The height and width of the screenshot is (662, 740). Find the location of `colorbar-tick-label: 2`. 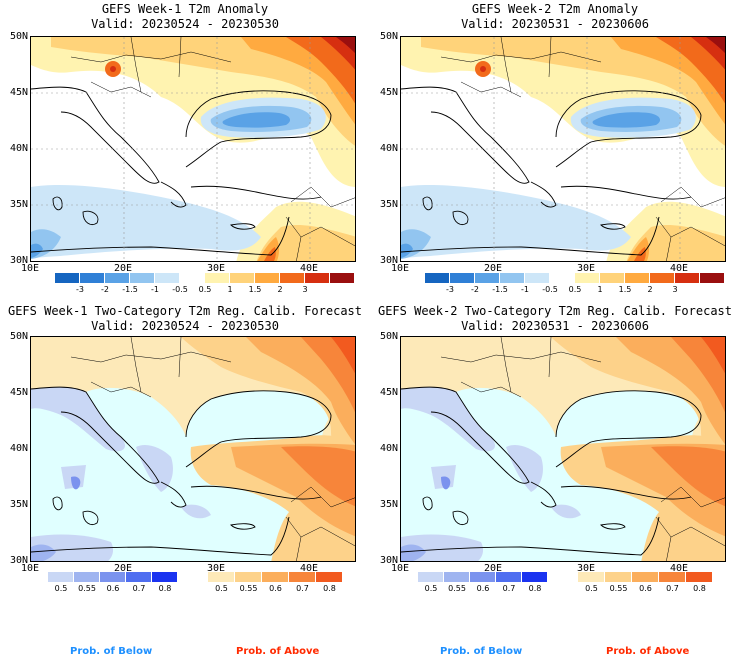

colorbar-tick-label: 2 is located at coordinates (280, 289).